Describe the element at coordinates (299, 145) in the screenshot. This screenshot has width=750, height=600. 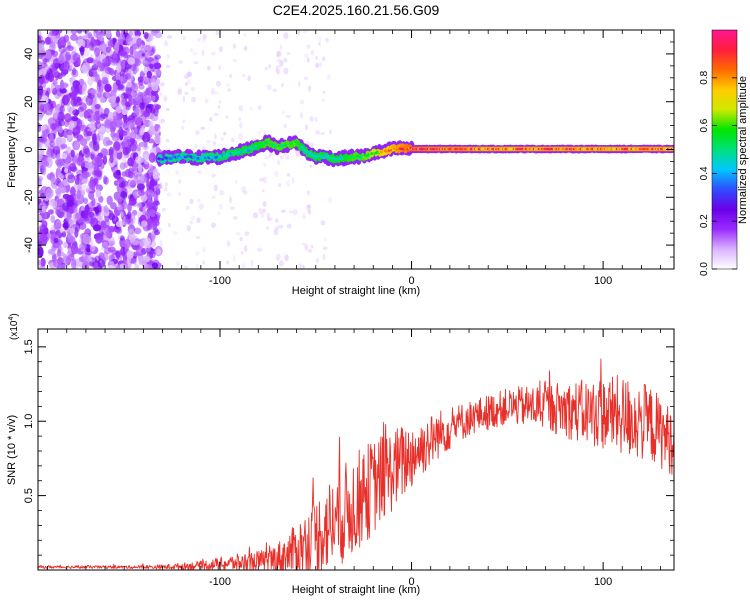
I see `spectrogram-ridge-core` at that location.